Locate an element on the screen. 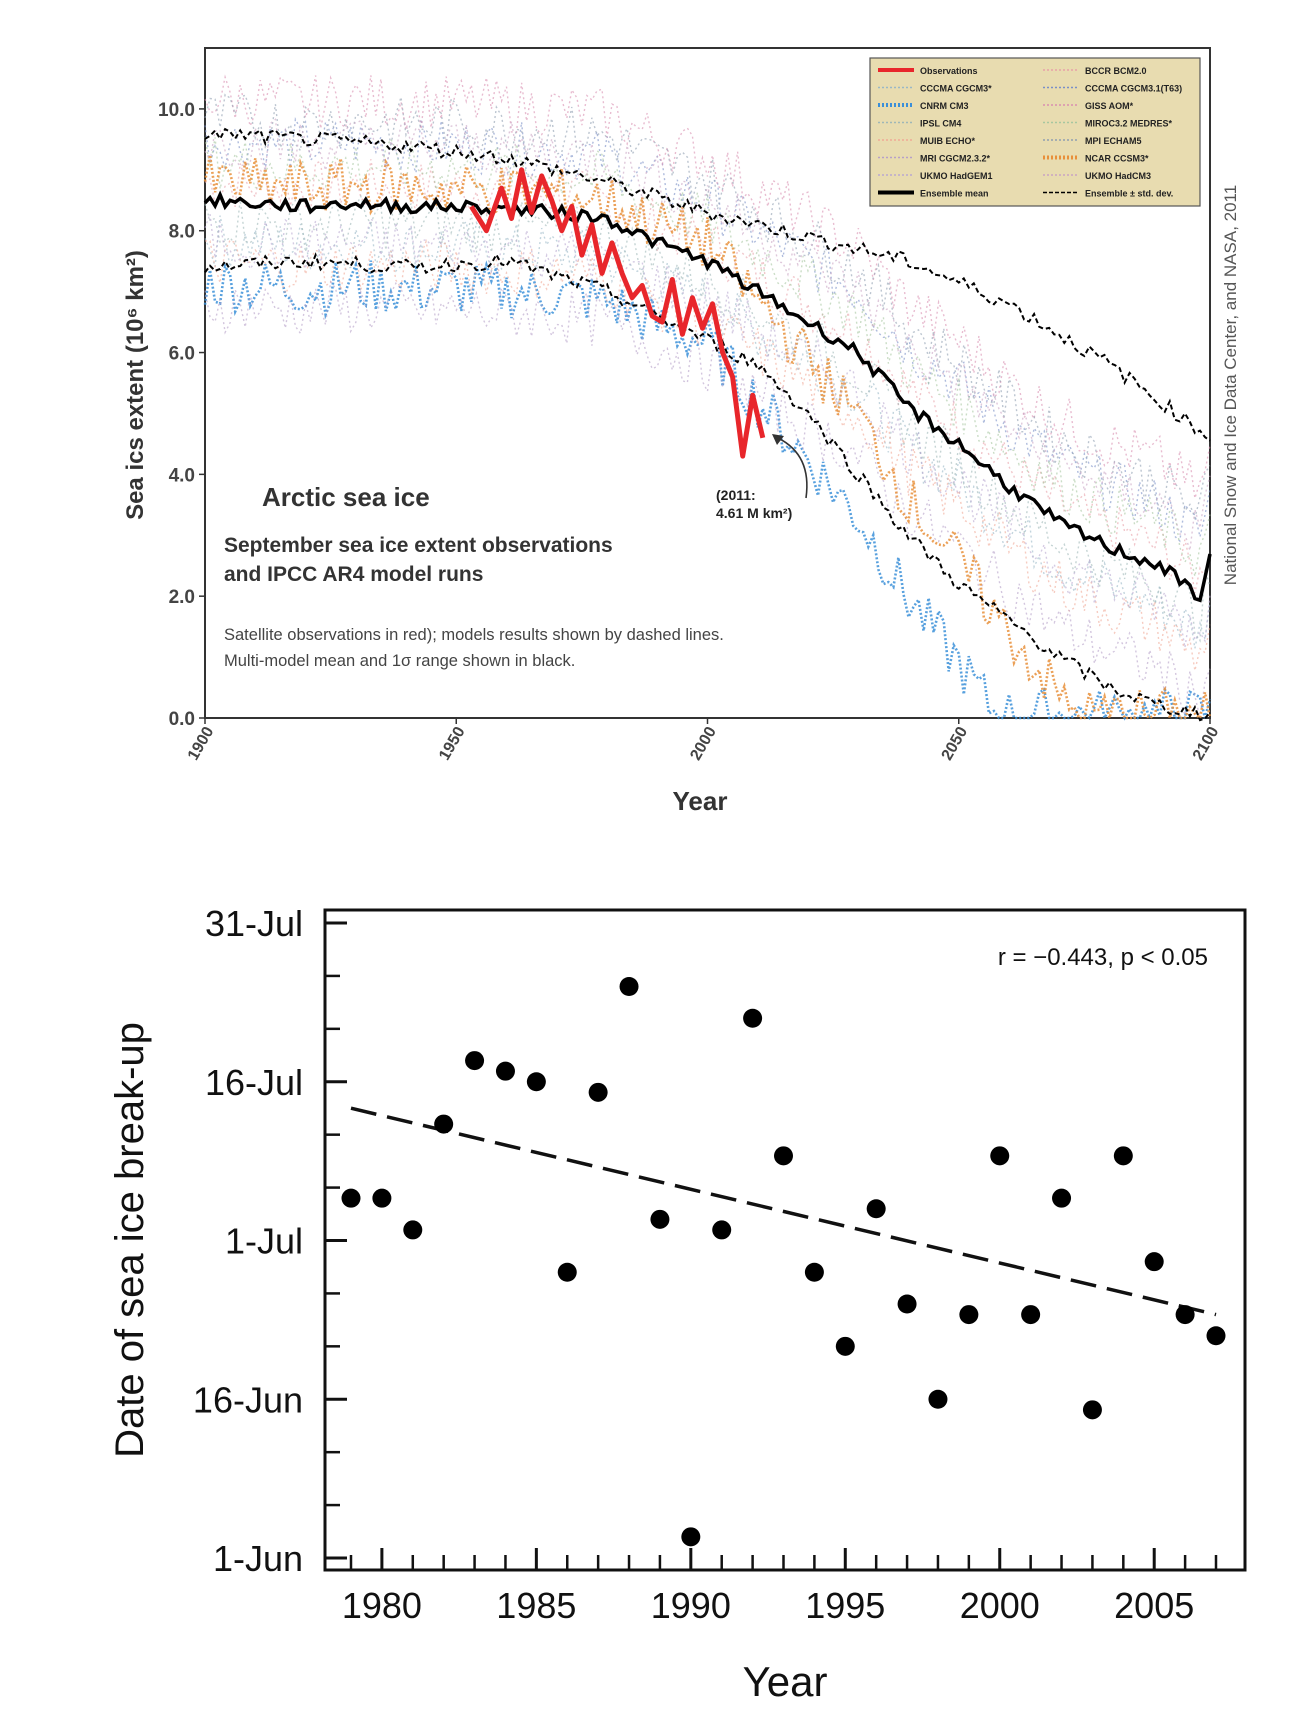 Image resolution: width=1315 pixels, height=1719 pixels. legend-label: CCCMA CGCM3.1(T63) is located at coordinates (1133, 89).